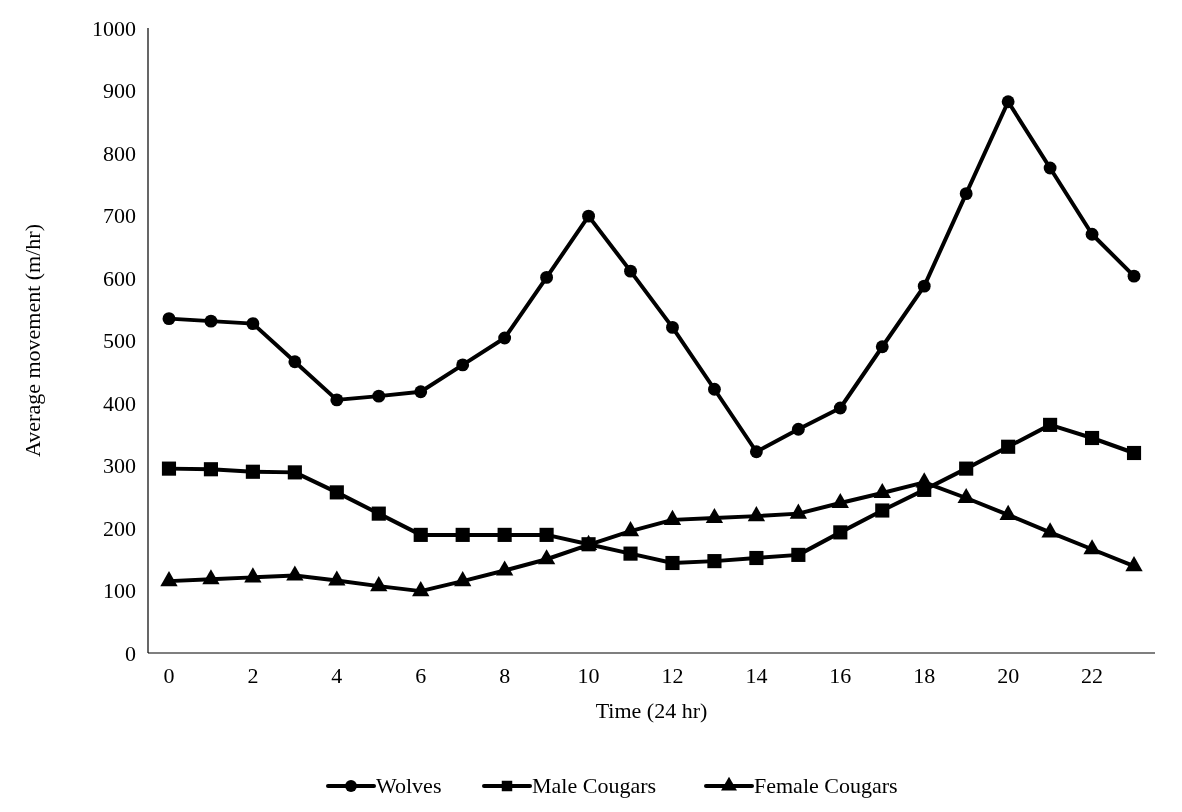 The height and width of the screenshot is (812, 1182). What do you see at coordinates (130, 653) in the screenshot?
I see `y-tick-label: 0` at bounding box center [130, 653].